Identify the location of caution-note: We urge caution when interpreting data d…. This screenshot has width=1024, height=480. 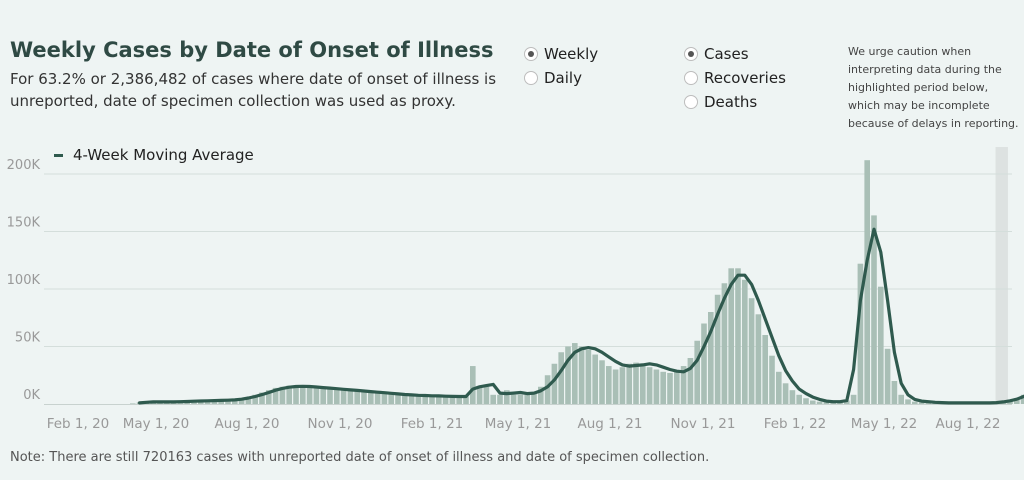
(933, 87).